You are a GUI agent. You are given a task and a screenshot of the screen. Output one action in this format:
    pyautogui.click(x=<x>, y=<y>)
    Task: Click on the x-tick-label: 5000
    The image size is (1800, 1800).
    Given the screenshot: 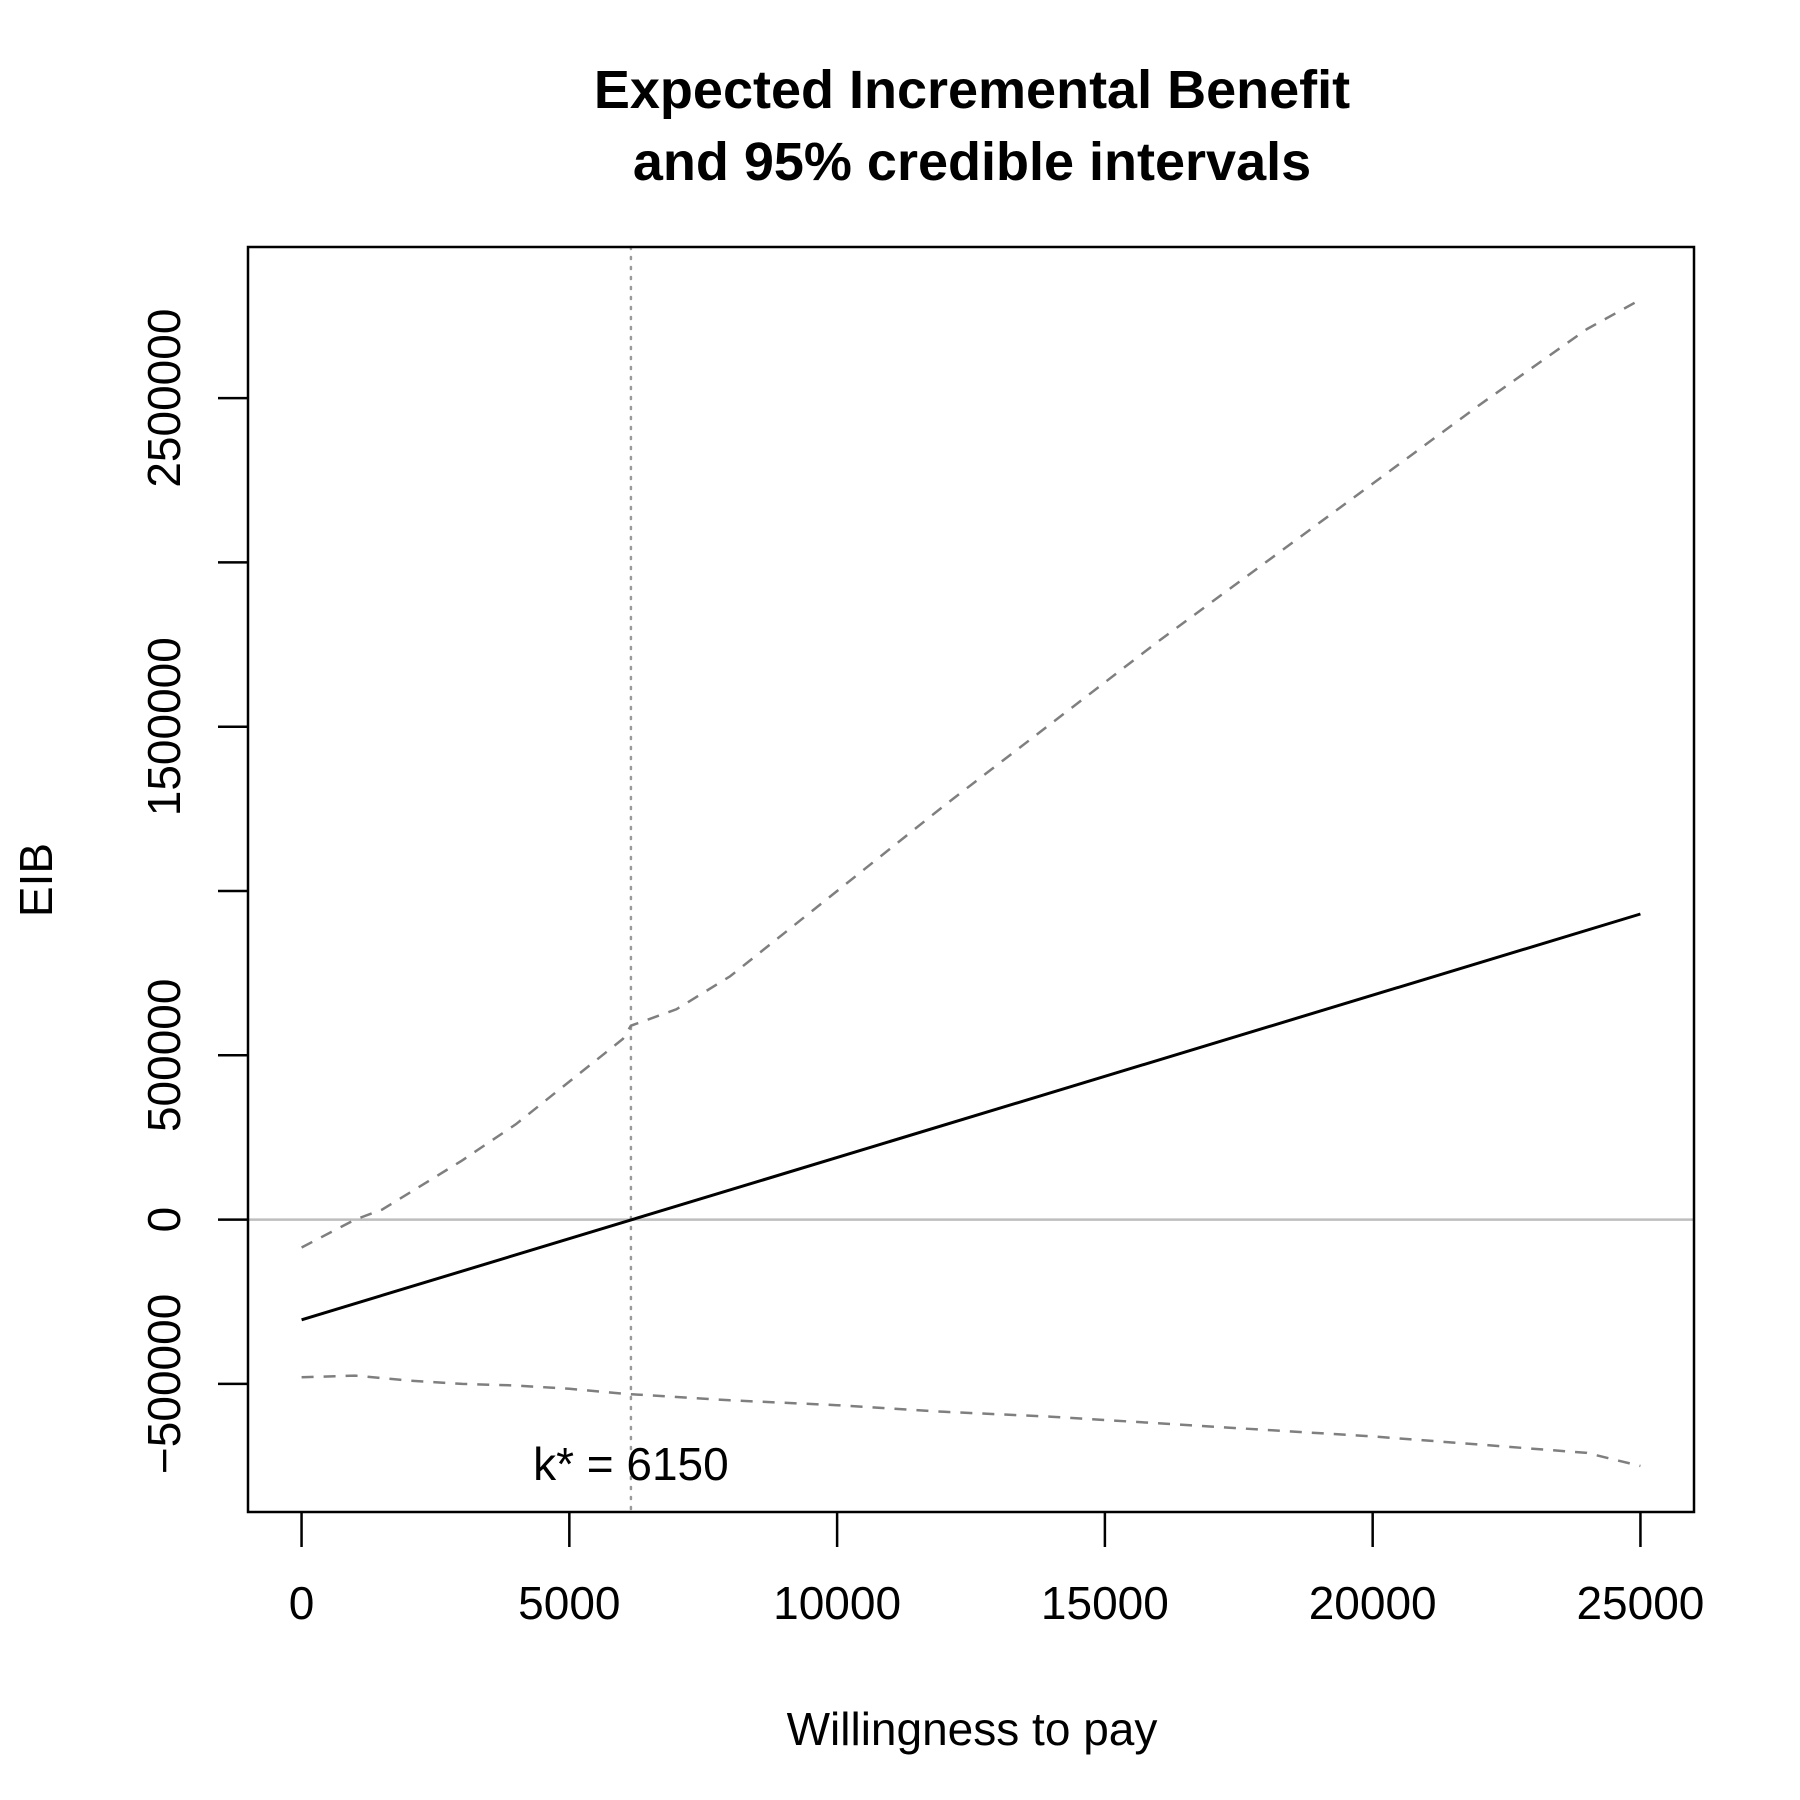 What is the action you would take?
    pyautogui.click(x=569, y=1603)
    